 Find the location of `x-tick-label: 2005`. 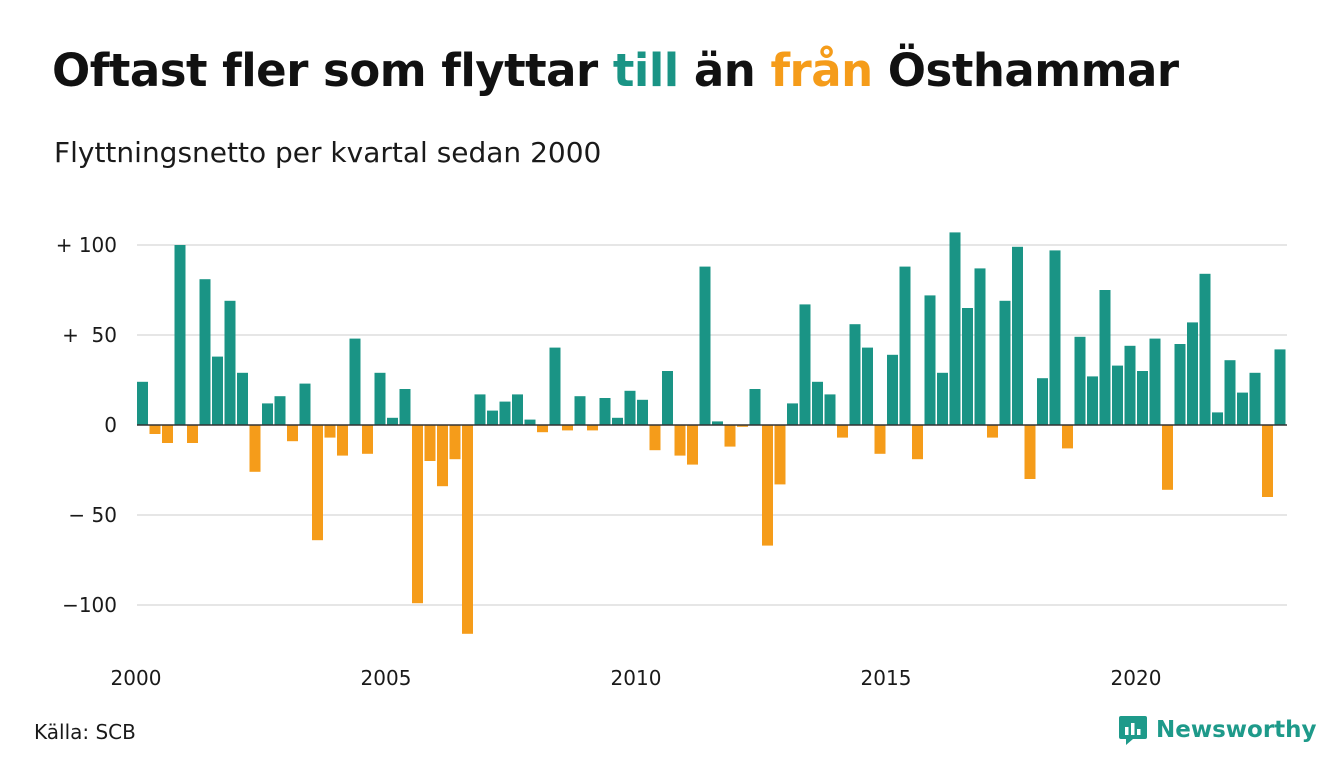

x-tick-label: 2005 is located at coordinates (386, 678).